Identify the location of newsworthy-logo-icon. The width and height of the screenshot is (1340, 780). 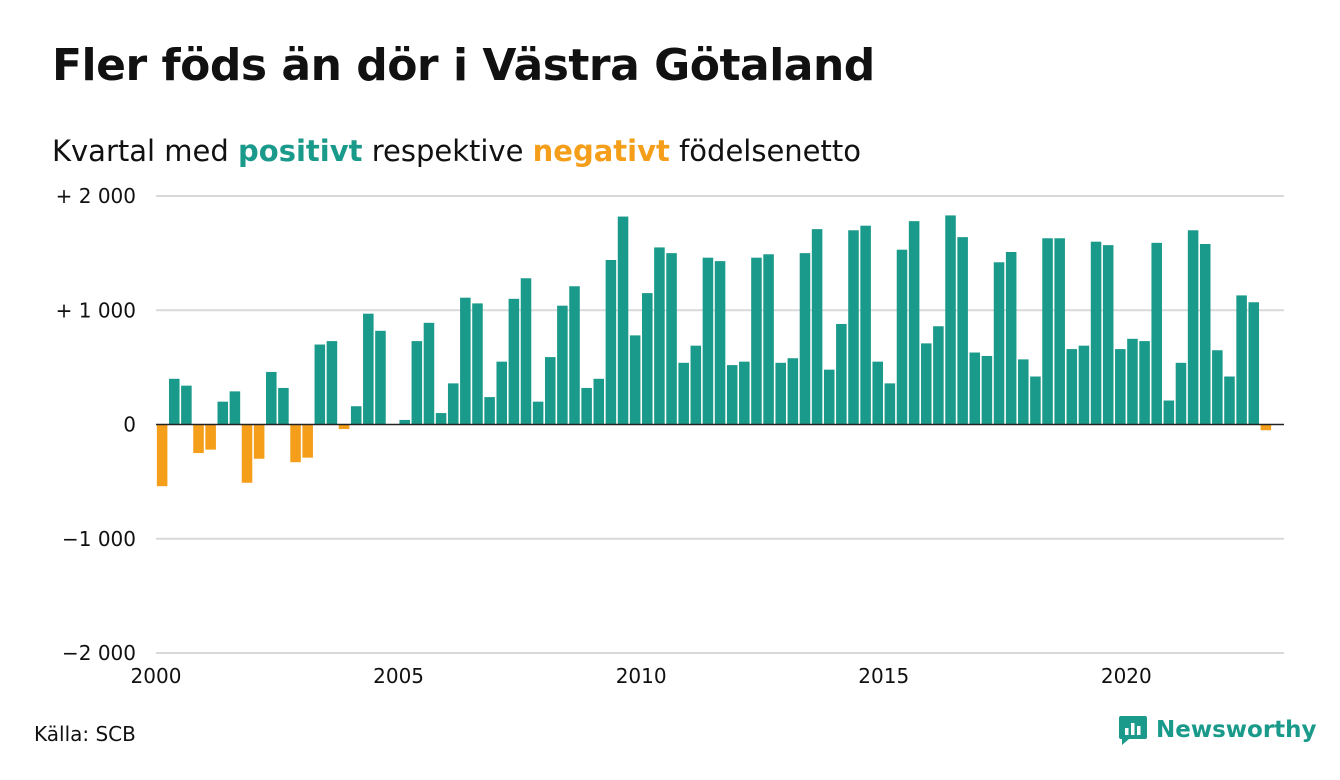
(1133, 730).